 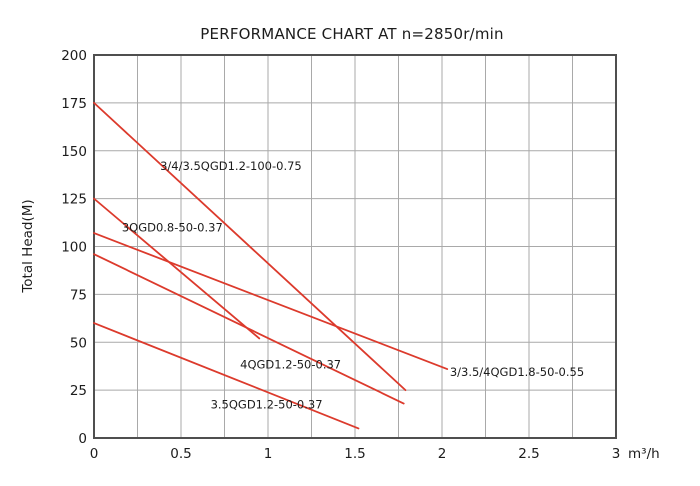 What do you see at coordinates (74, 152) in the screenshot?
I see `y-tick-label: 150` at bounding box center [74, 152].